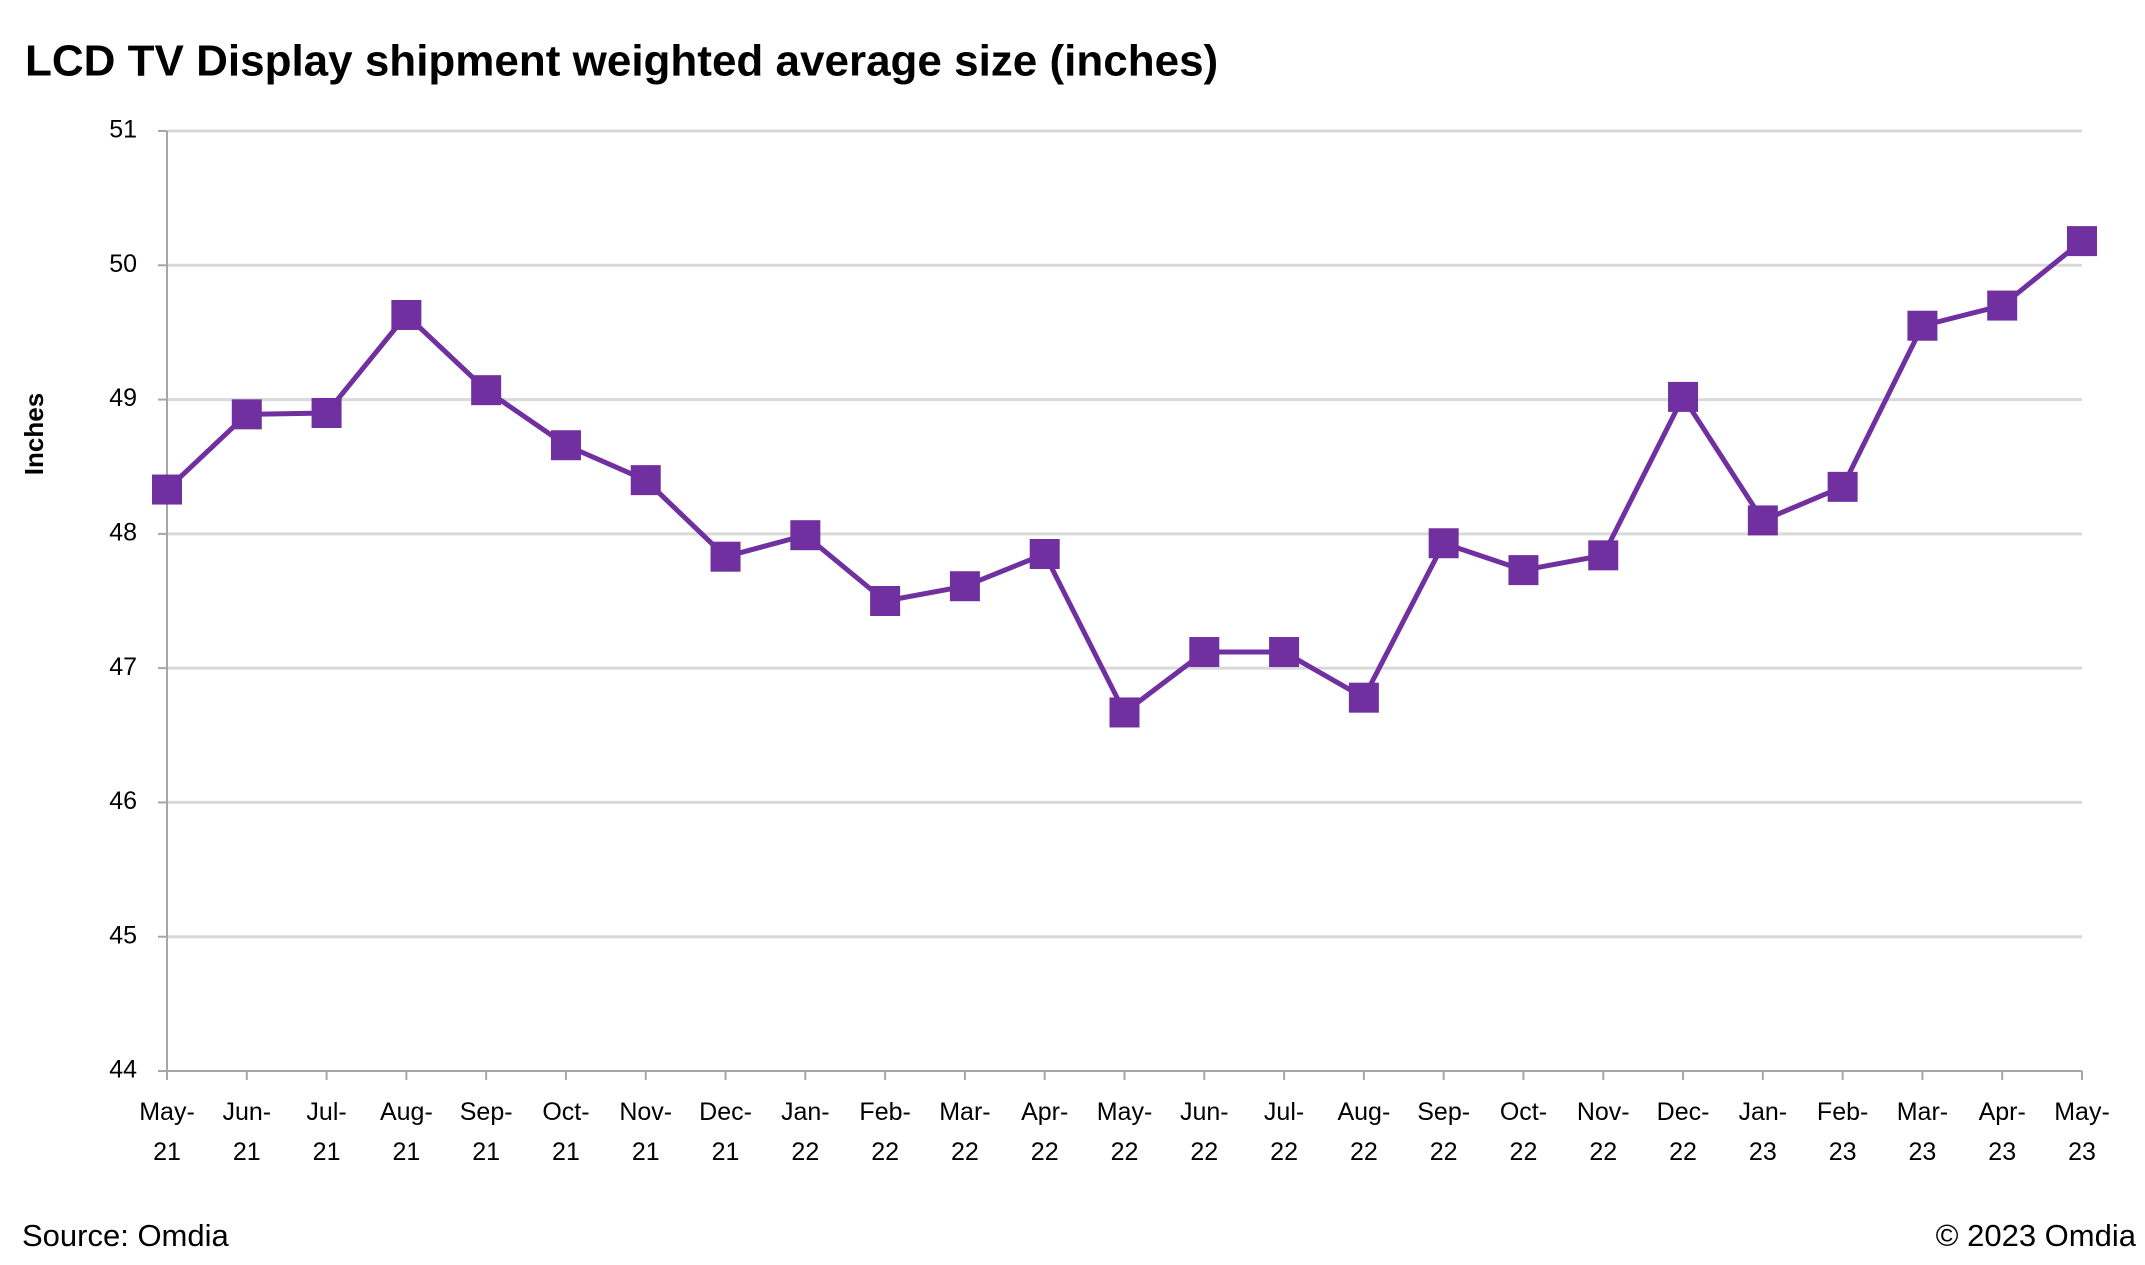 Image resolution: width=2145 pixels, height=1265 pixels. What do you see at coordinates (167, 1132) in the screenshot?
I see `x-tick-label: May-21` at bounding box center [167, 1132].